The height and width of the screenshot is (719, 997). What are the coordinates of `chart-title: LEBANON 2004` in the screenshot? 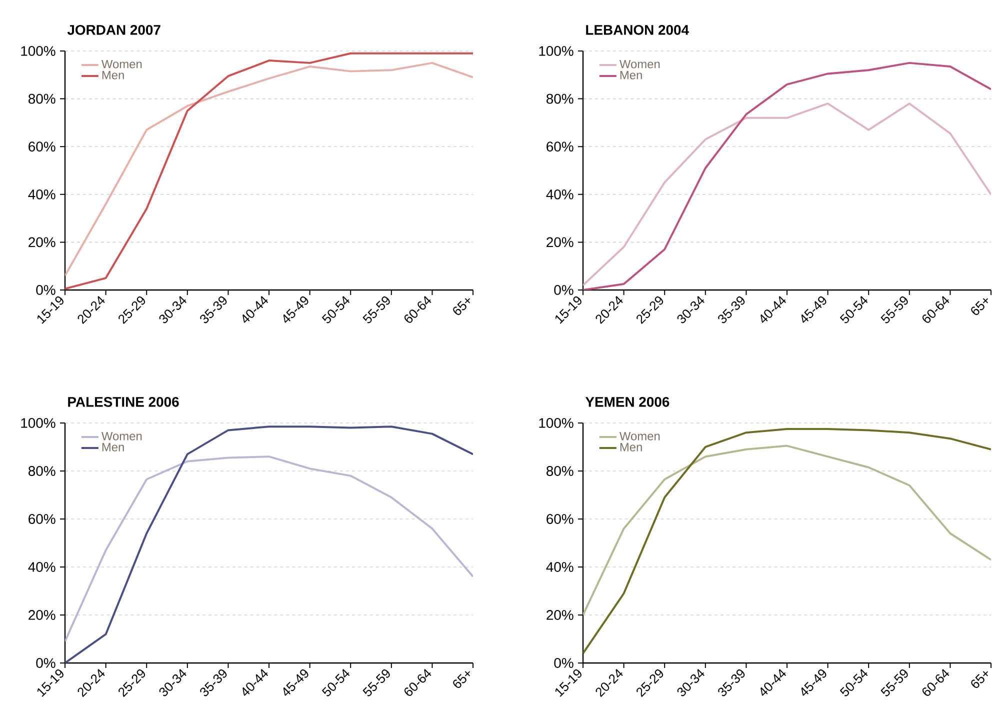 It's located at (637, 29).